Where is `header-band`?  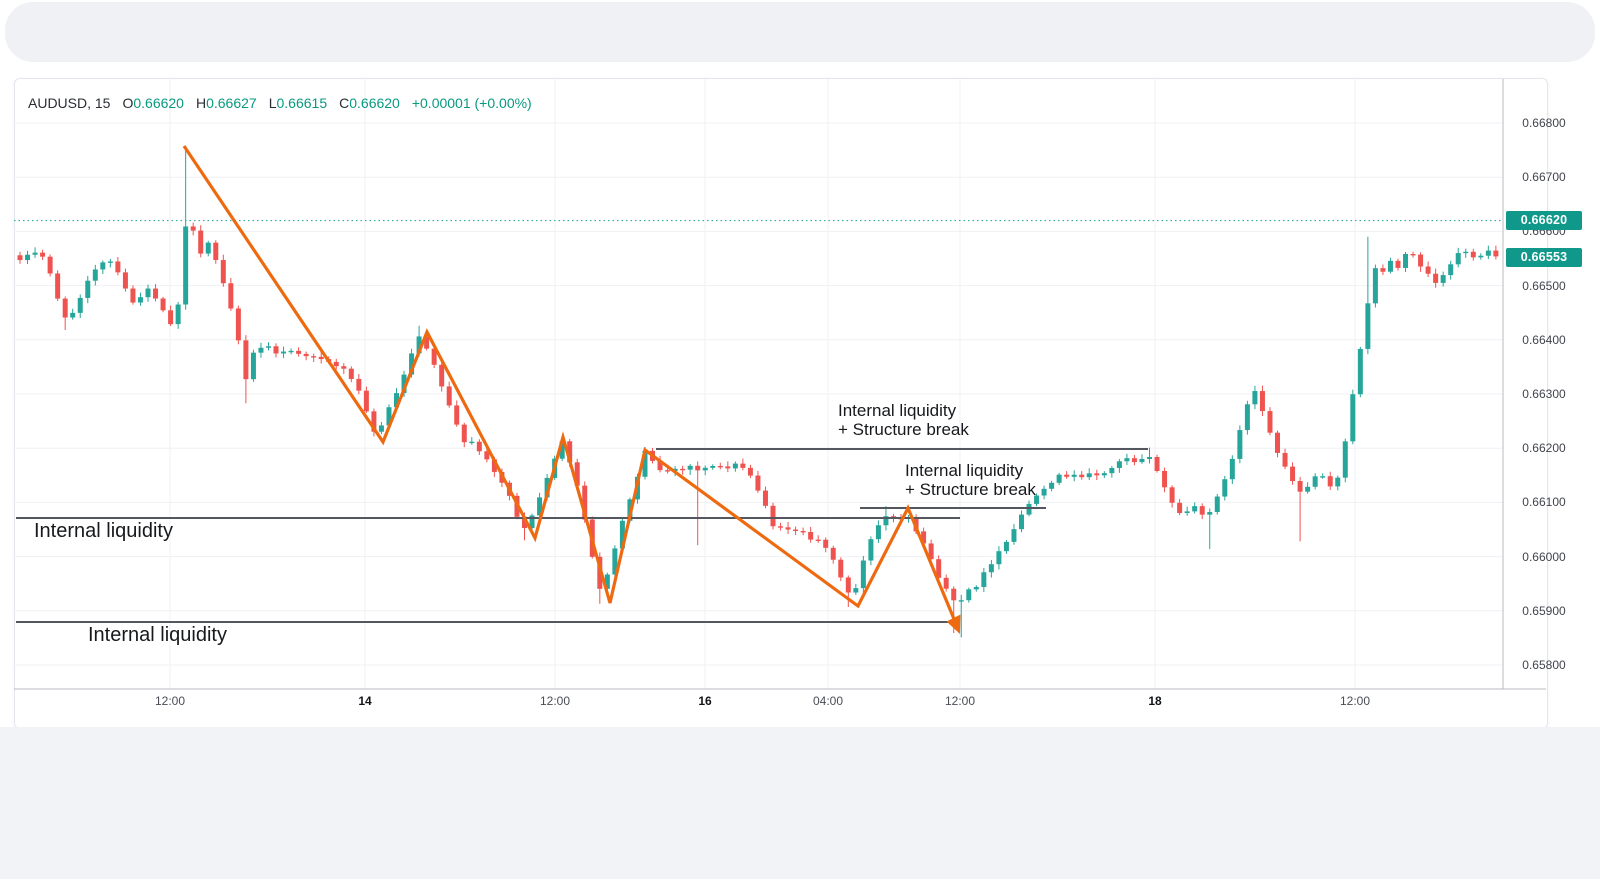 header-band is located at coordinates (800, 32).